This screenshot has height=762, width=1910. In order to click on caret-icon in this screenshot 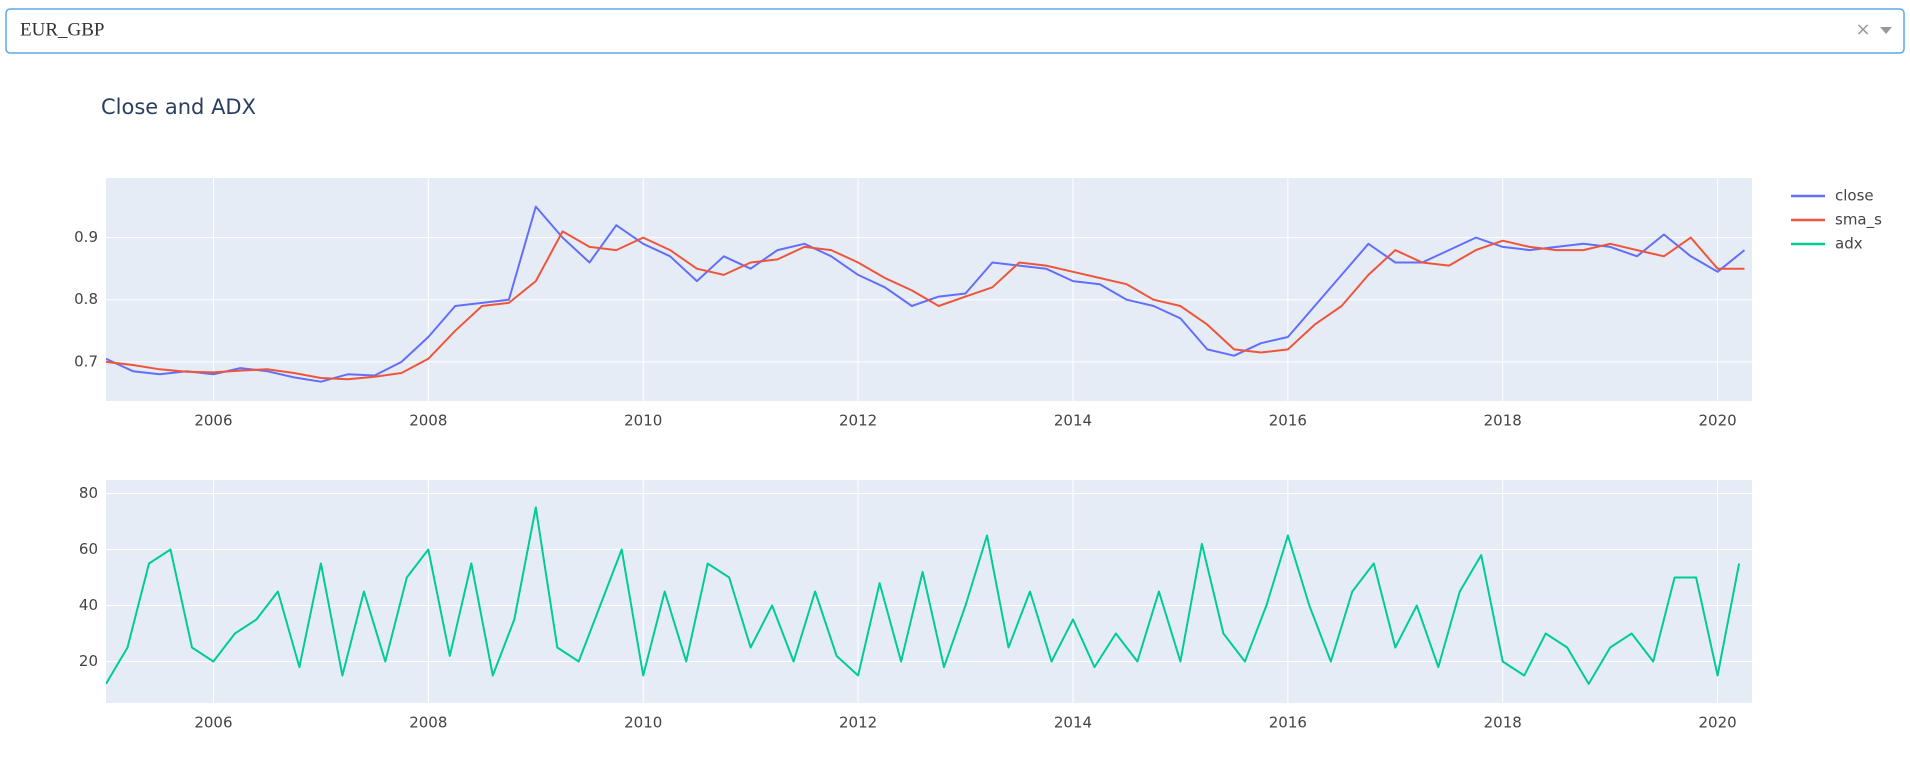, I will do `click(1886, 30)`.